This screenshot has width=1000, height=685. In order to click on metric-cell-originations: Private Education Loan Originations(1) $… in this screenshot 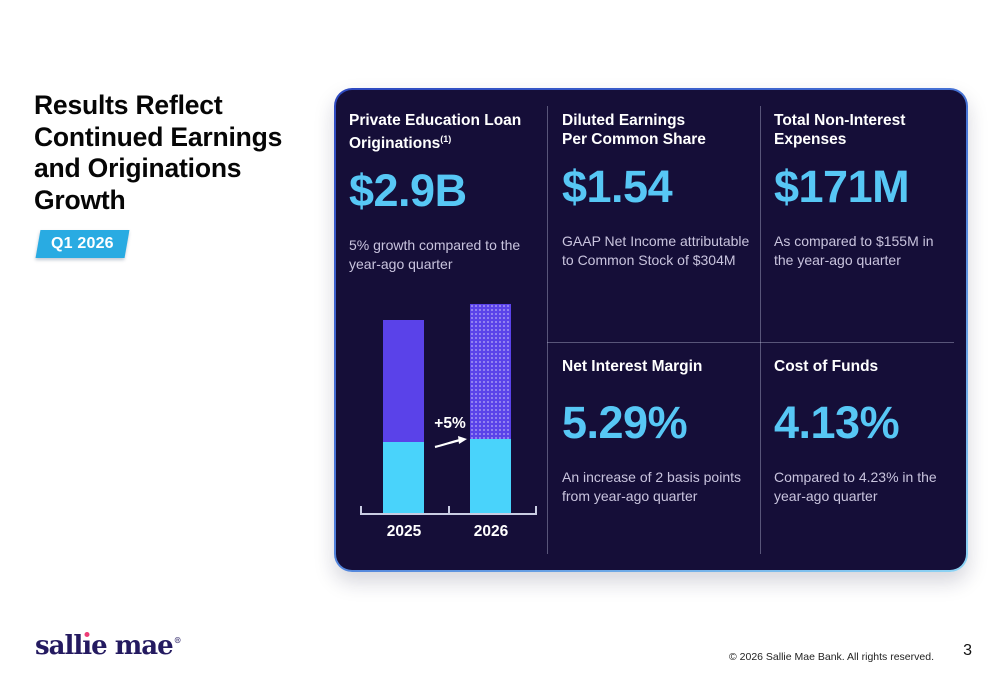, I will do `click(445, 192)`.